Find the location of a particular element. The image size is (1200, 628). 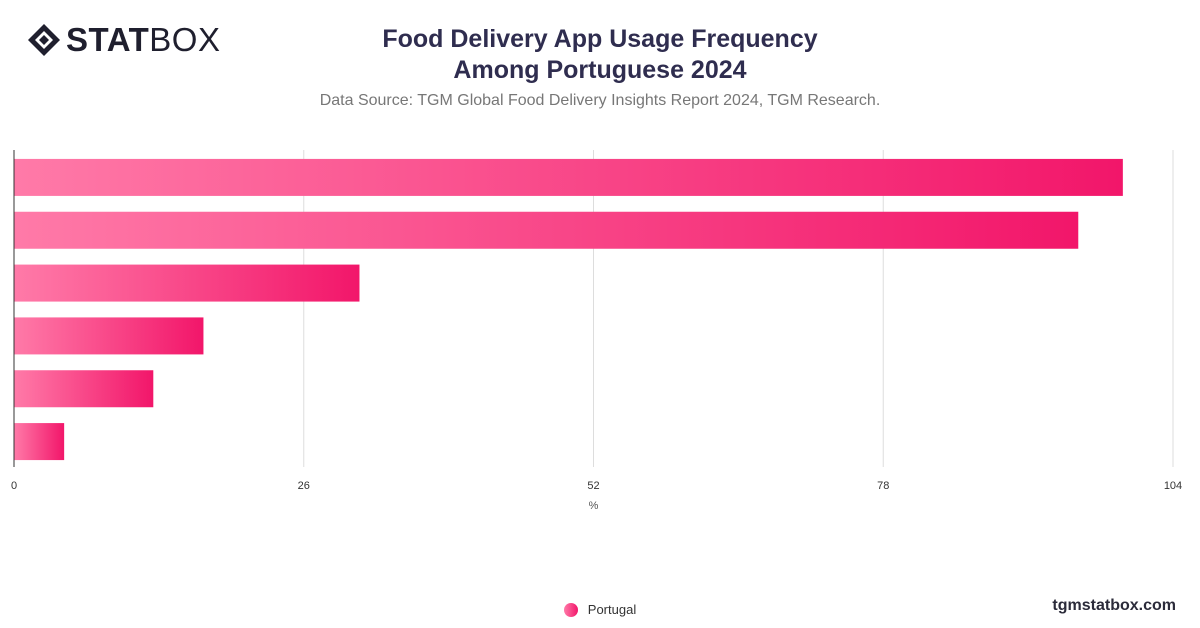

chart-title-line-1: Food Delivery App Usage Frequency is located at coordinates (600, 39).